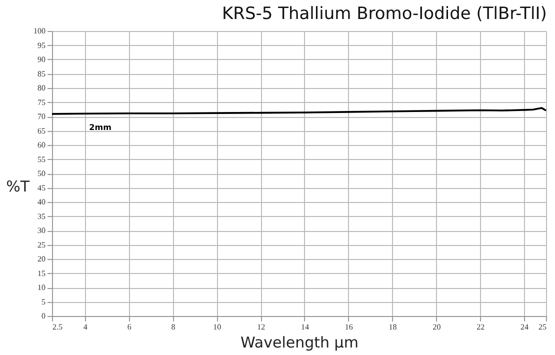 The image size is (555, 355). Describe the element at coordinates (42, 173) in the screenshot. I see `y-tick-label: 50` at that location.